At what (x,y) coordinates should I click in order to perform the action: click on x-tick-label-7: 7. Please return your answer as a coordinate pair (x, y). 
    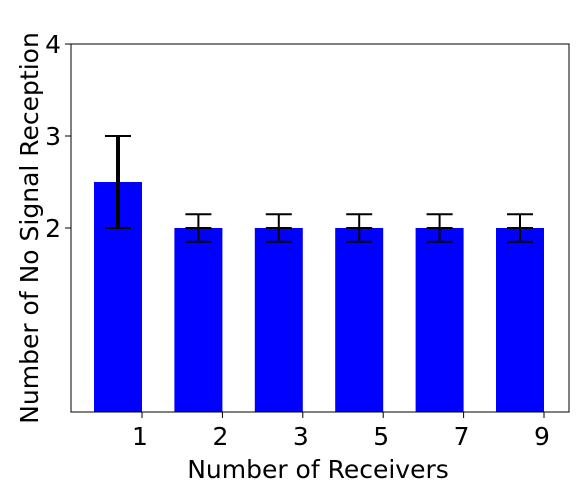
    Looking at the image, I should click on (462, 436).